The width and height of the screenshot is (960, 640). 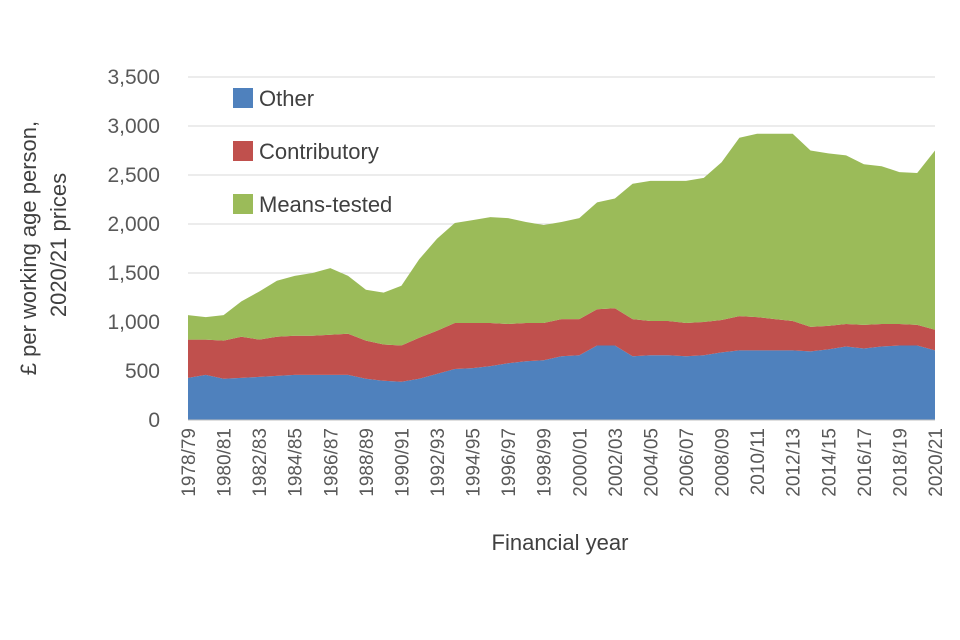 What do you see at coordinates (474, 462) in the screenshot?
I see `x-tick-label: 1994/95` at bounding box center [474, 462].